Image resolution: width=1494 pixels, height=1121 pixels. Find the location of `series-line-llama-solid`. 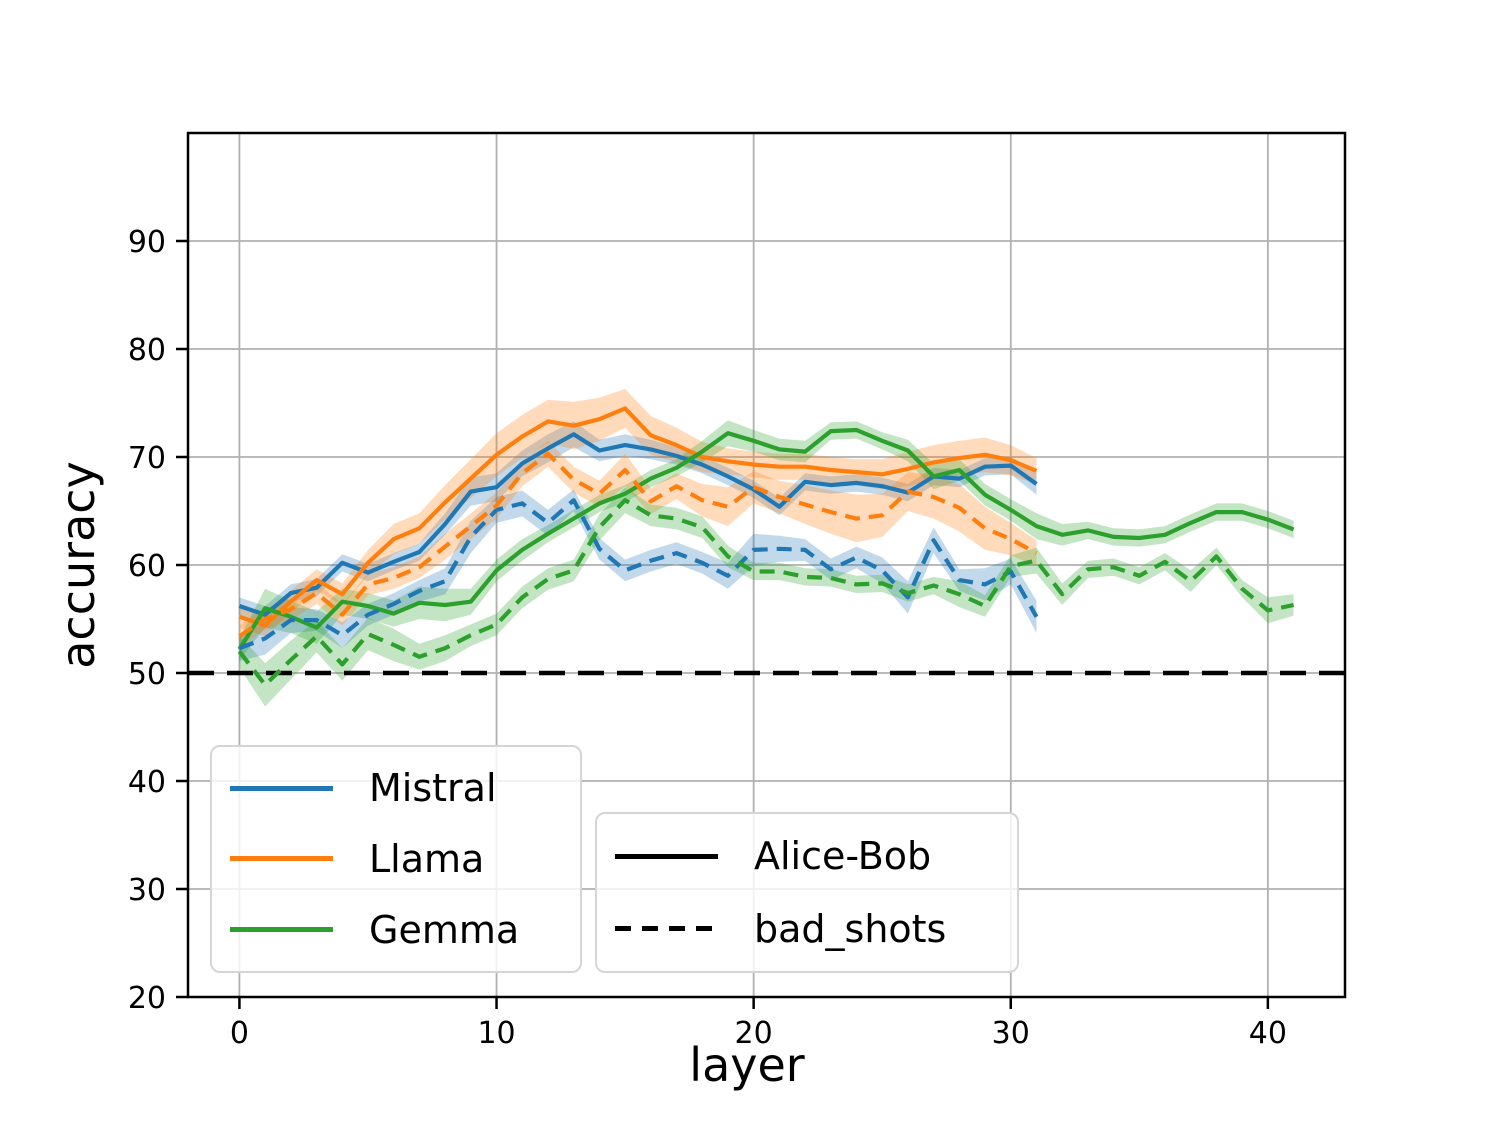

series-line-llama-solid is located at coordinates (638, 517).